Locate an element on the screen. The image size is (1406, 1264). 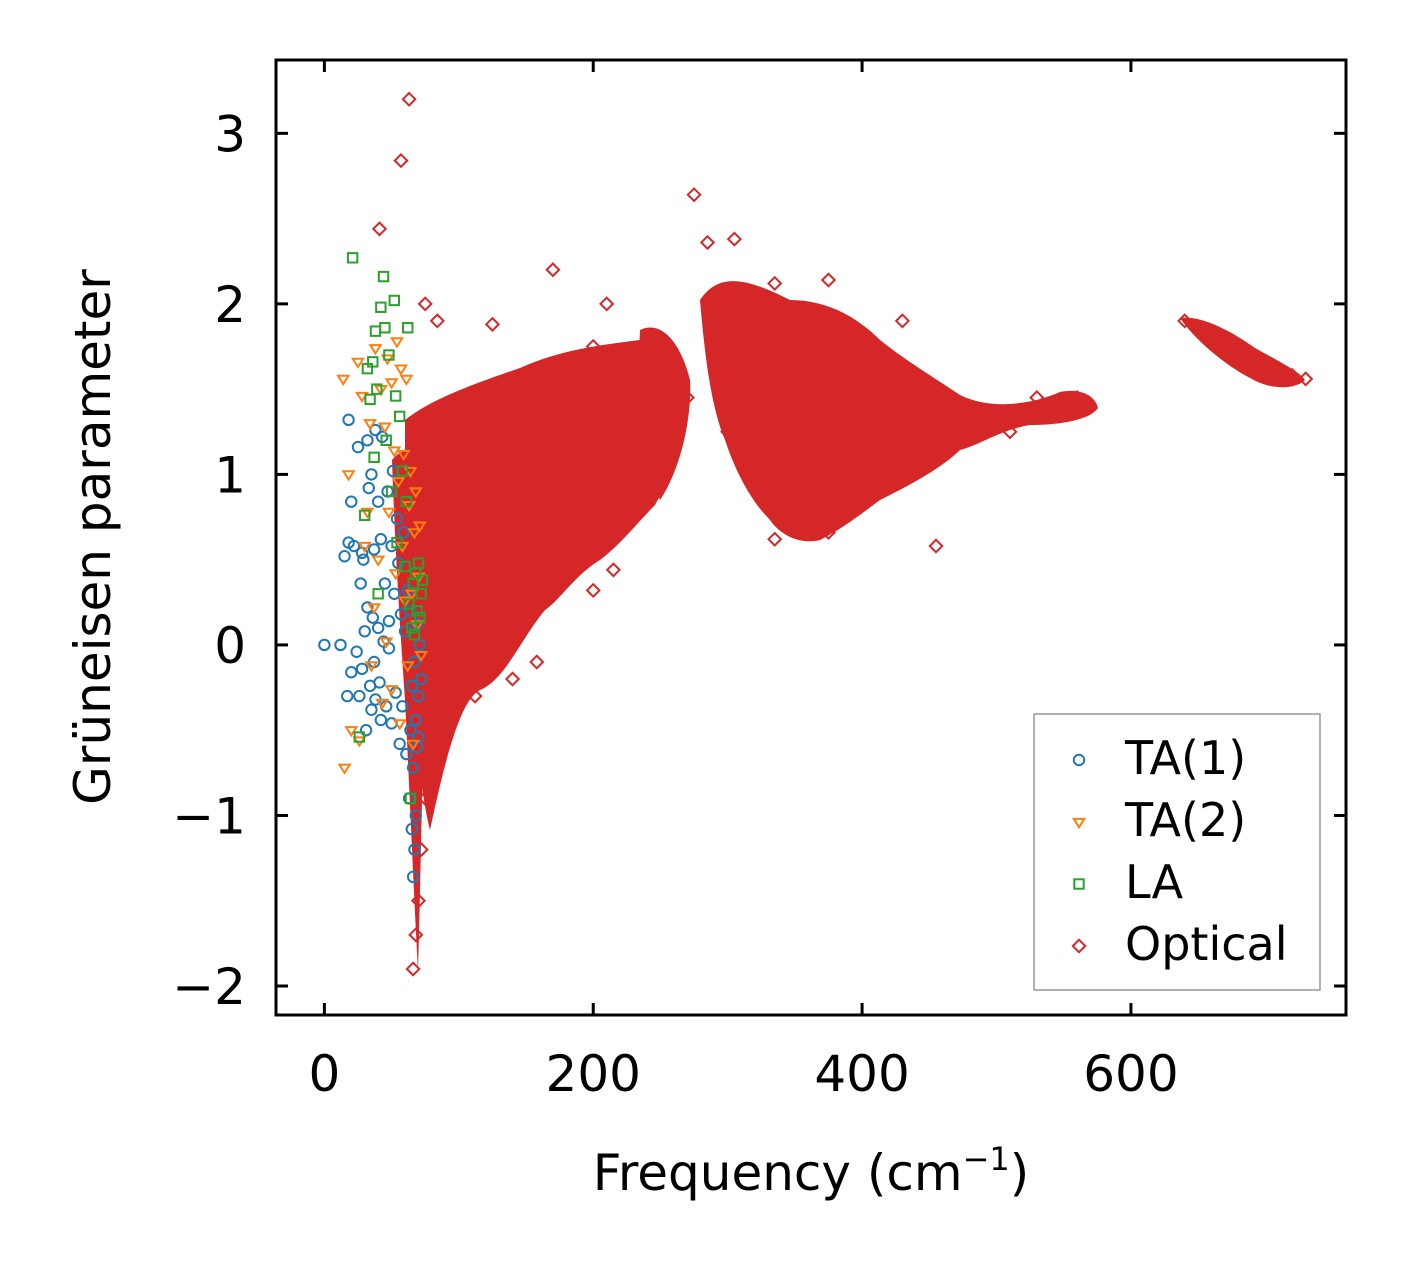
x-tick-label: 400 is located at coordinates (861, 1074).